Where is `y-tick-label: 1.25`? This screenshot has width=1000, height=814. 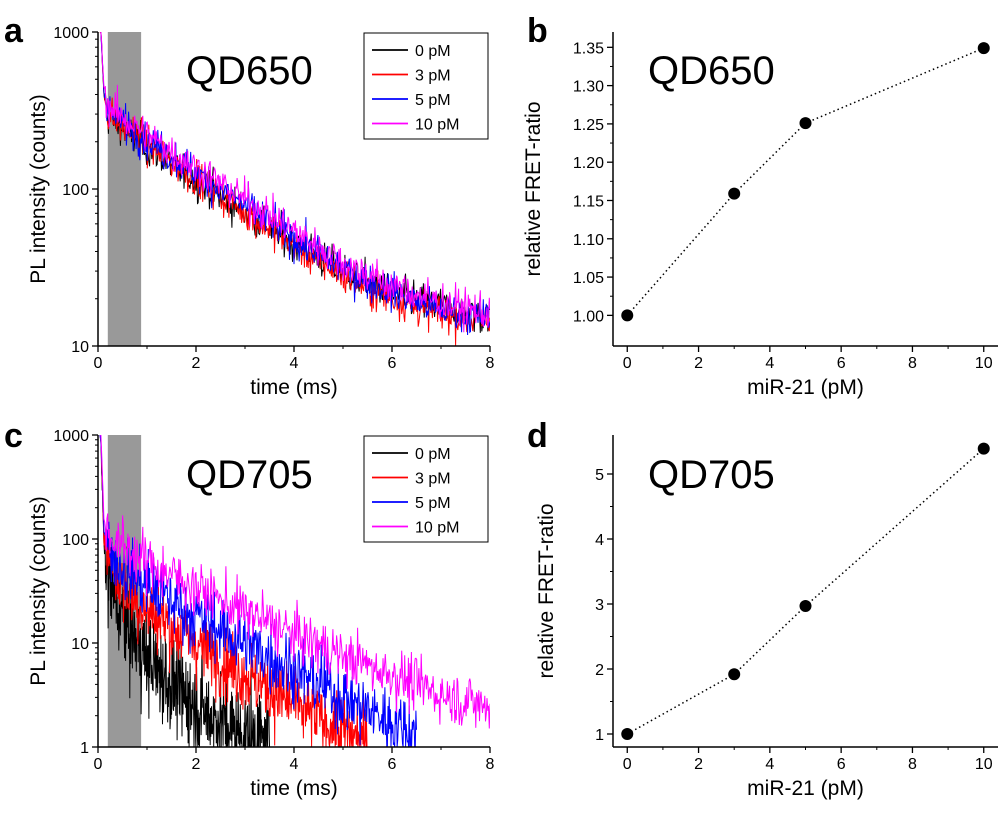
y-tick-label: 1.25 is located at coordinates (588, 125).